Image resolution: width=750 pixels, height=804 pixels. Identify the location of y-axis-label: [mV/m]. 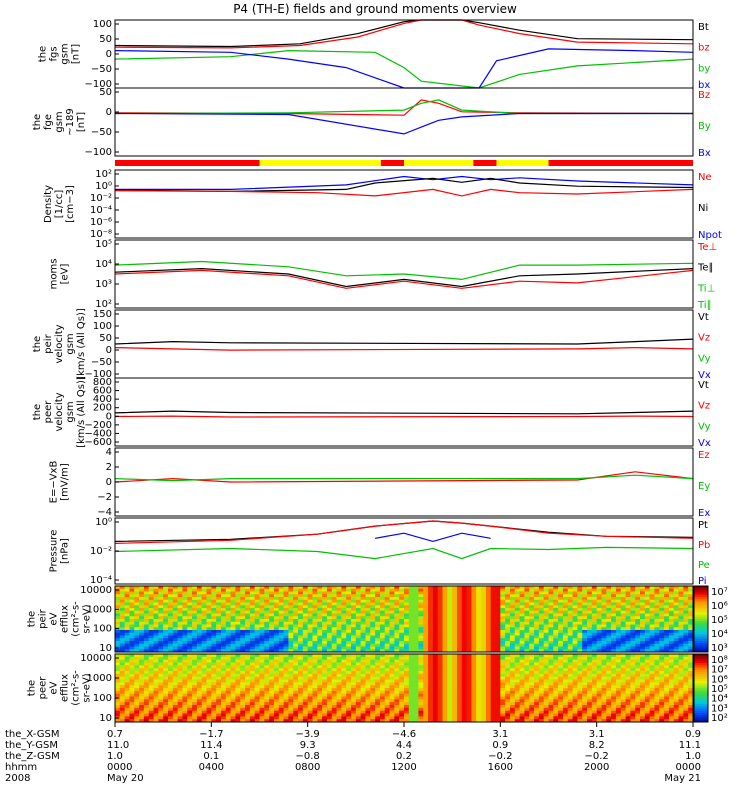
(65, 482).